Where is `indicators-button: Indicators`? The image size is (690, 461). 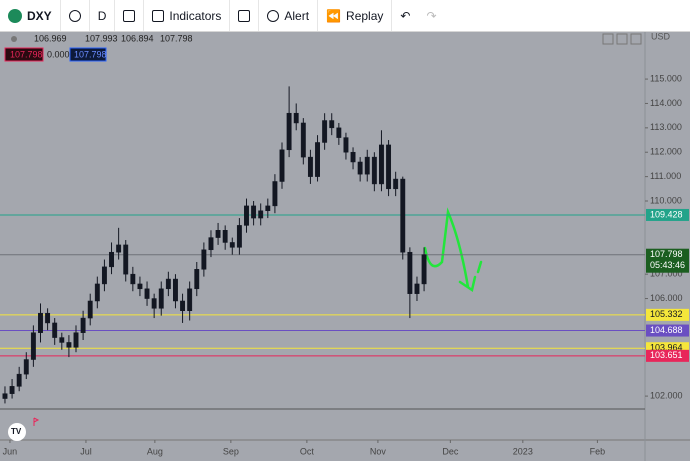
indicators-button: Indicators is located at coordinates (187, 15).